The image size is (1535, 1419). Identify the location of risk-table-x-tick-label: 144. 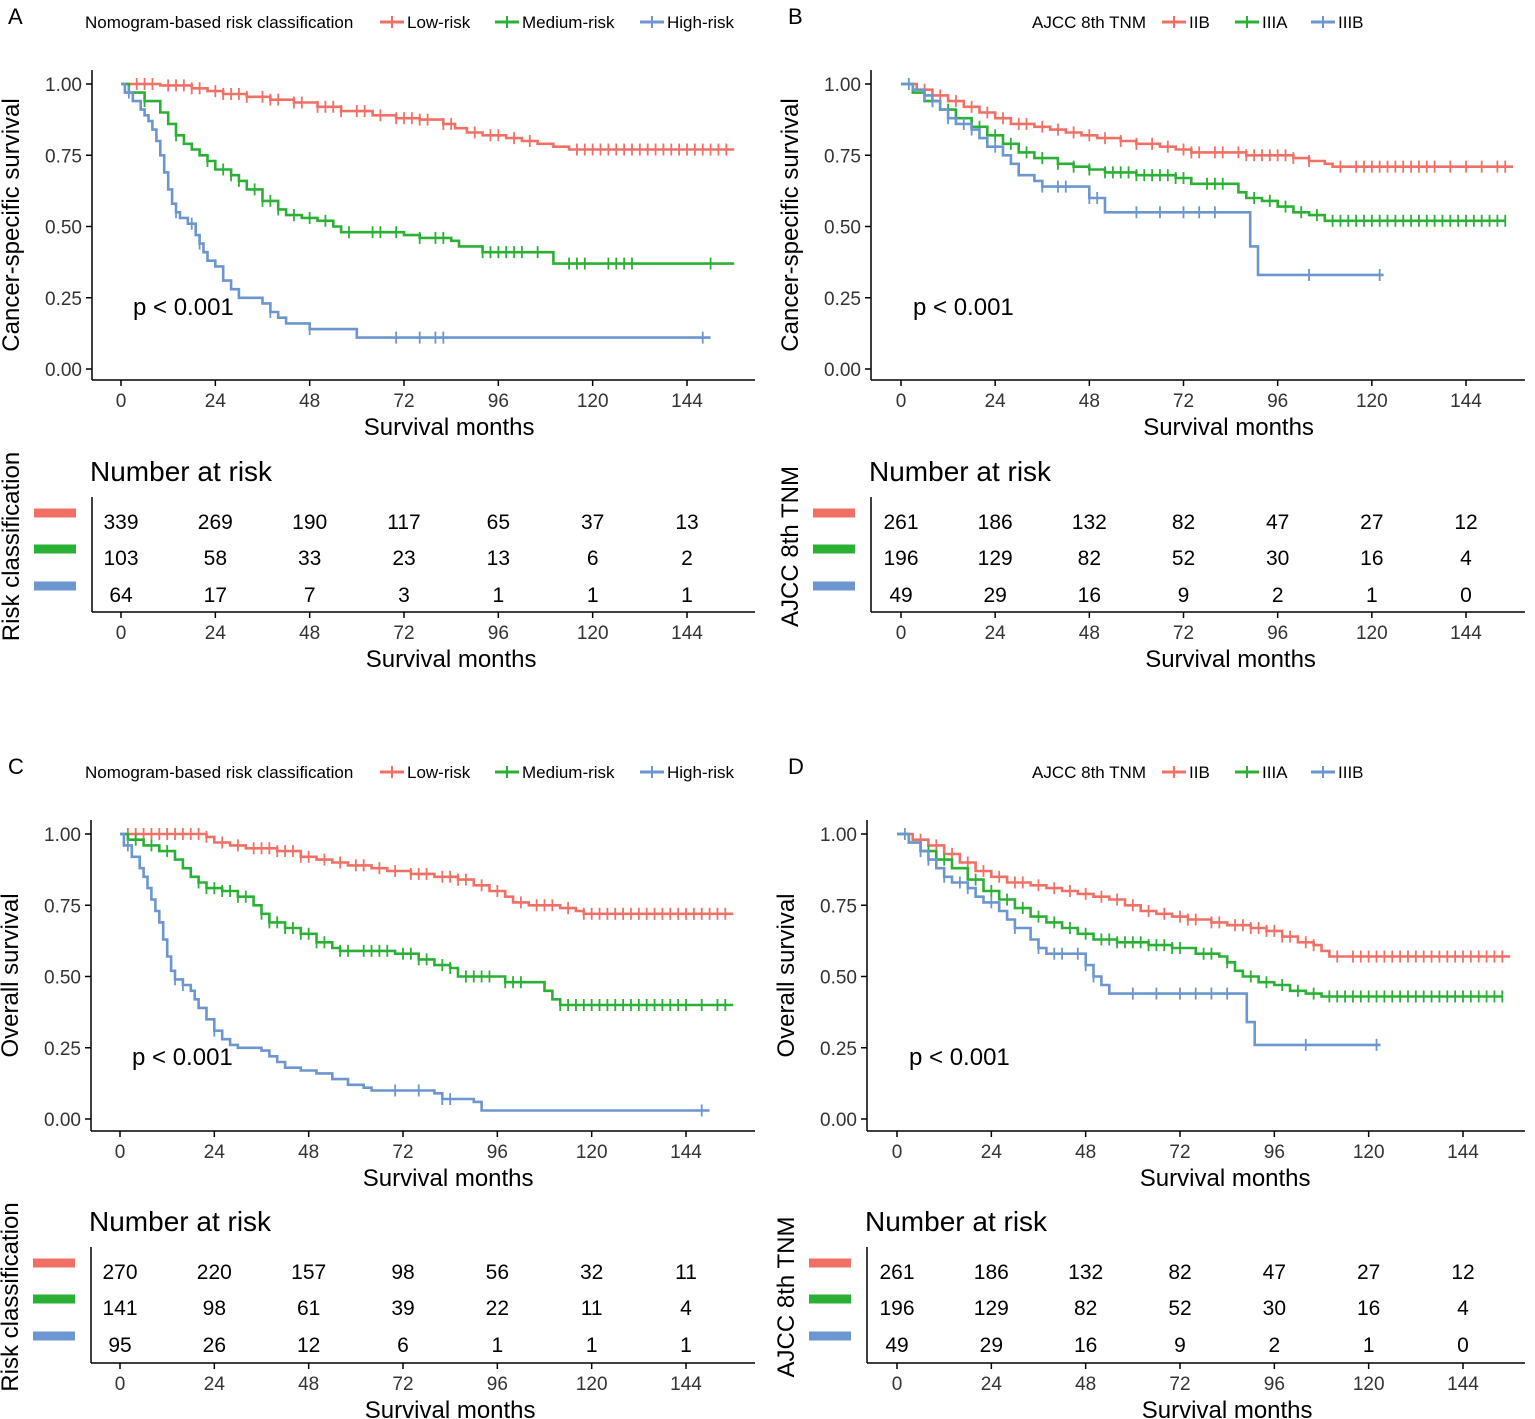
(687, 633).